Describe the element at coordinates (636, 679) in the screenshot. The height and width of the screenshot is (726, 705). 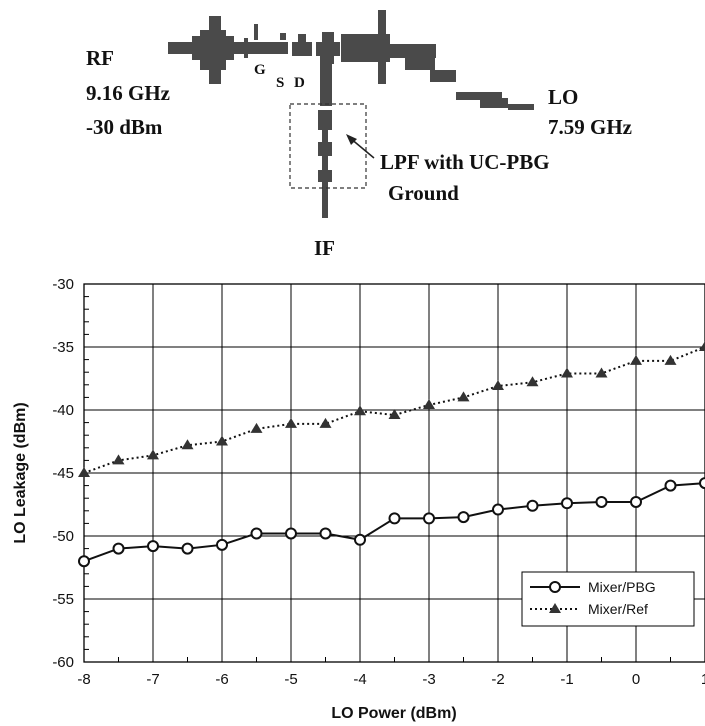
I see `x-tick-label: 0` at that location.